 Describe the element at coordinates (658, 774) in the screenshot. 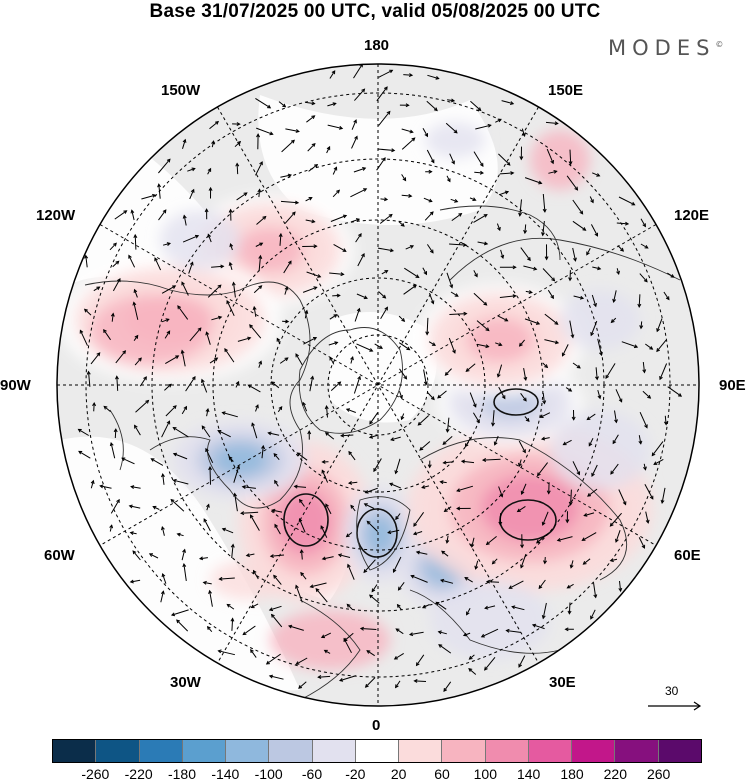

I see `colorbar-tick-label: 260` at that location.